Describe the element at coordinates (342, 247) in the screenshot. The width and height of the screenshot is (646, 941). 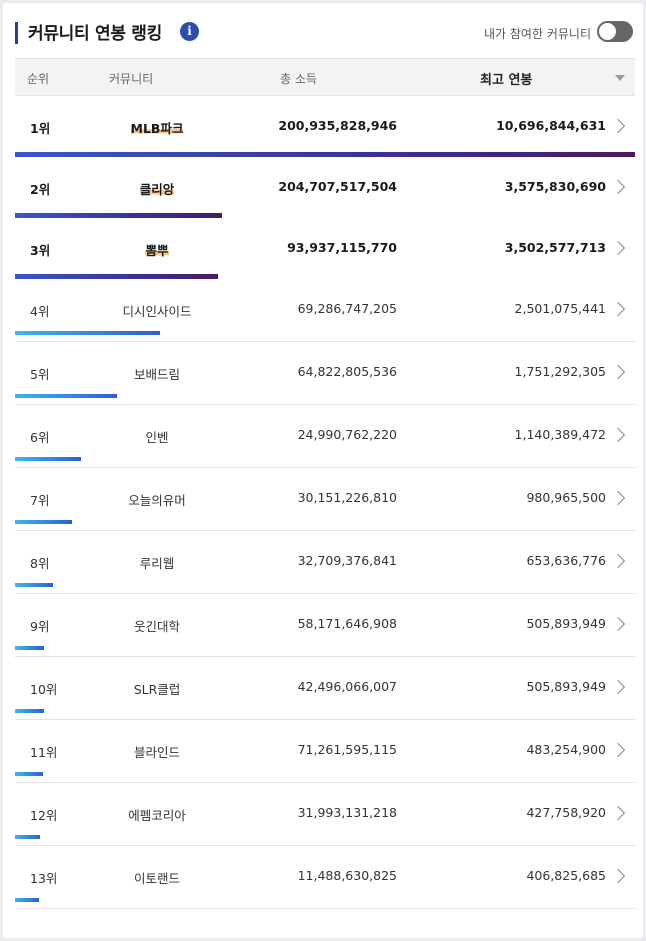
I see `total-income-cell: 93,937,115,770` at that location.